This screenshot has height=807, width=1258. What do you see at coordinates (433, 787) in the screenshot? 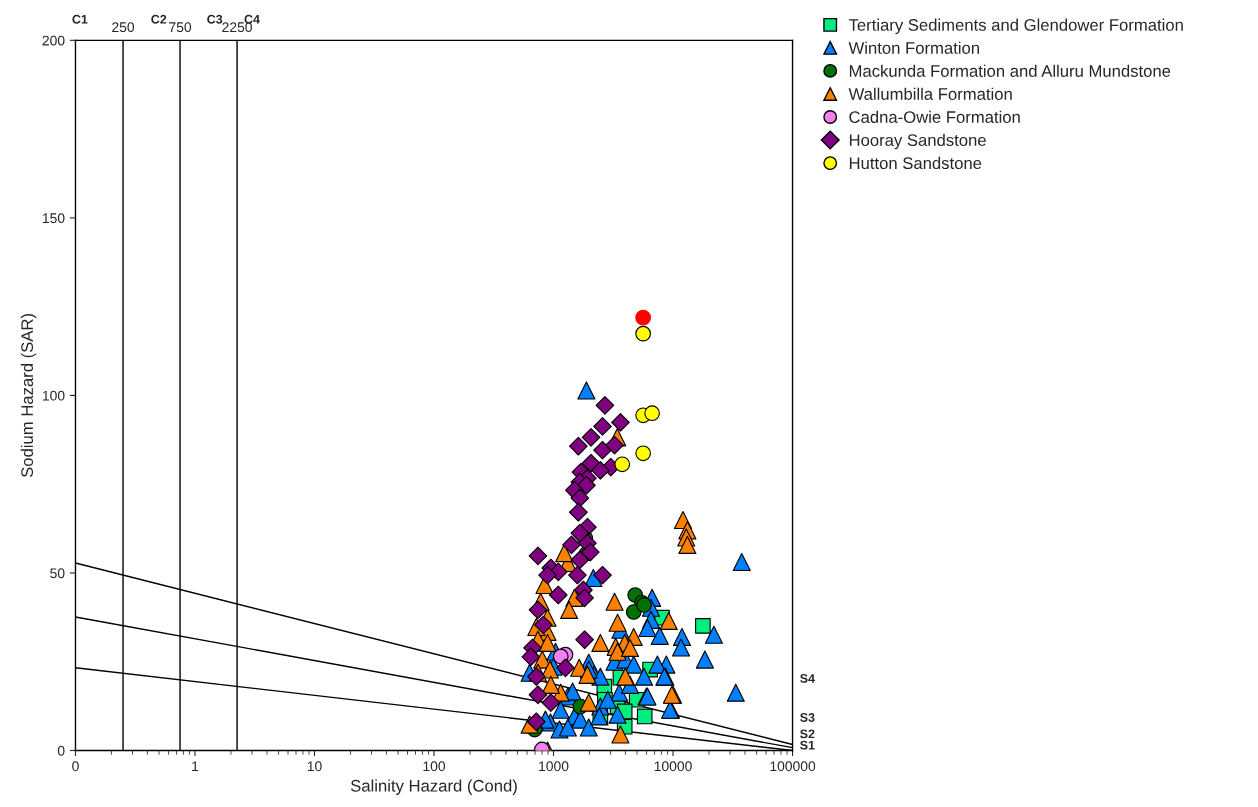
I see `x-axis-title: Salinity Hazard (Cond)` at bounding box center [433, 787].